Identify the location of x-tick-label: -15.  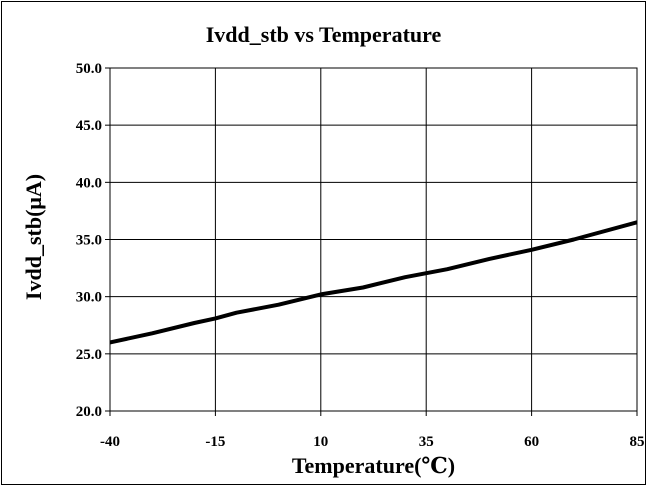
(215, 442).